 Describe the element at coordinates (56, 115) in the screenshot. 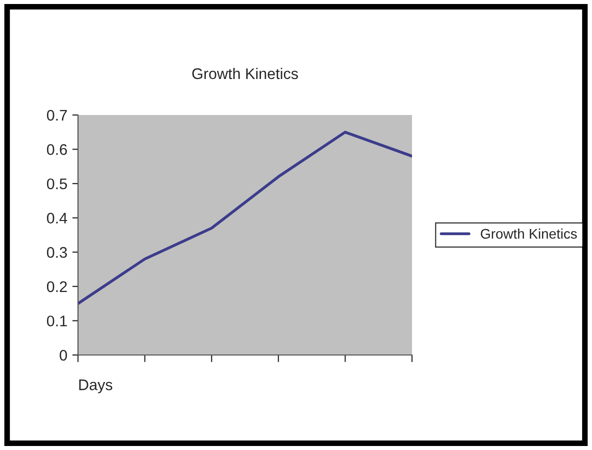

I see `y-tick-label: 0.7` at that location.